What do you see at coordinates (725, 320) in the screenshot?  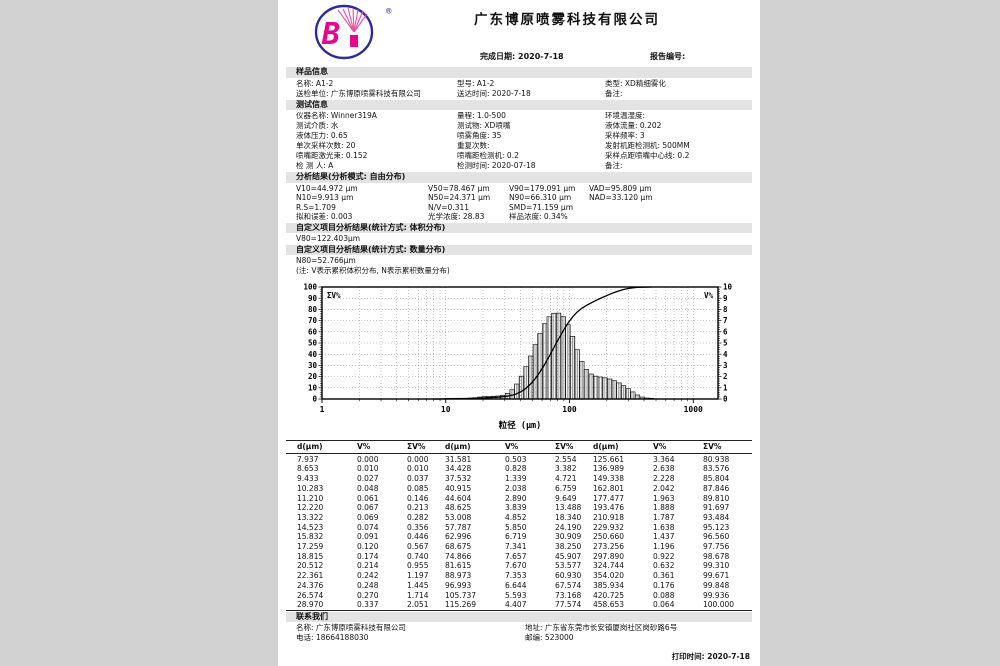 I see `svg-text: 7` at bounding box center [725, 320].